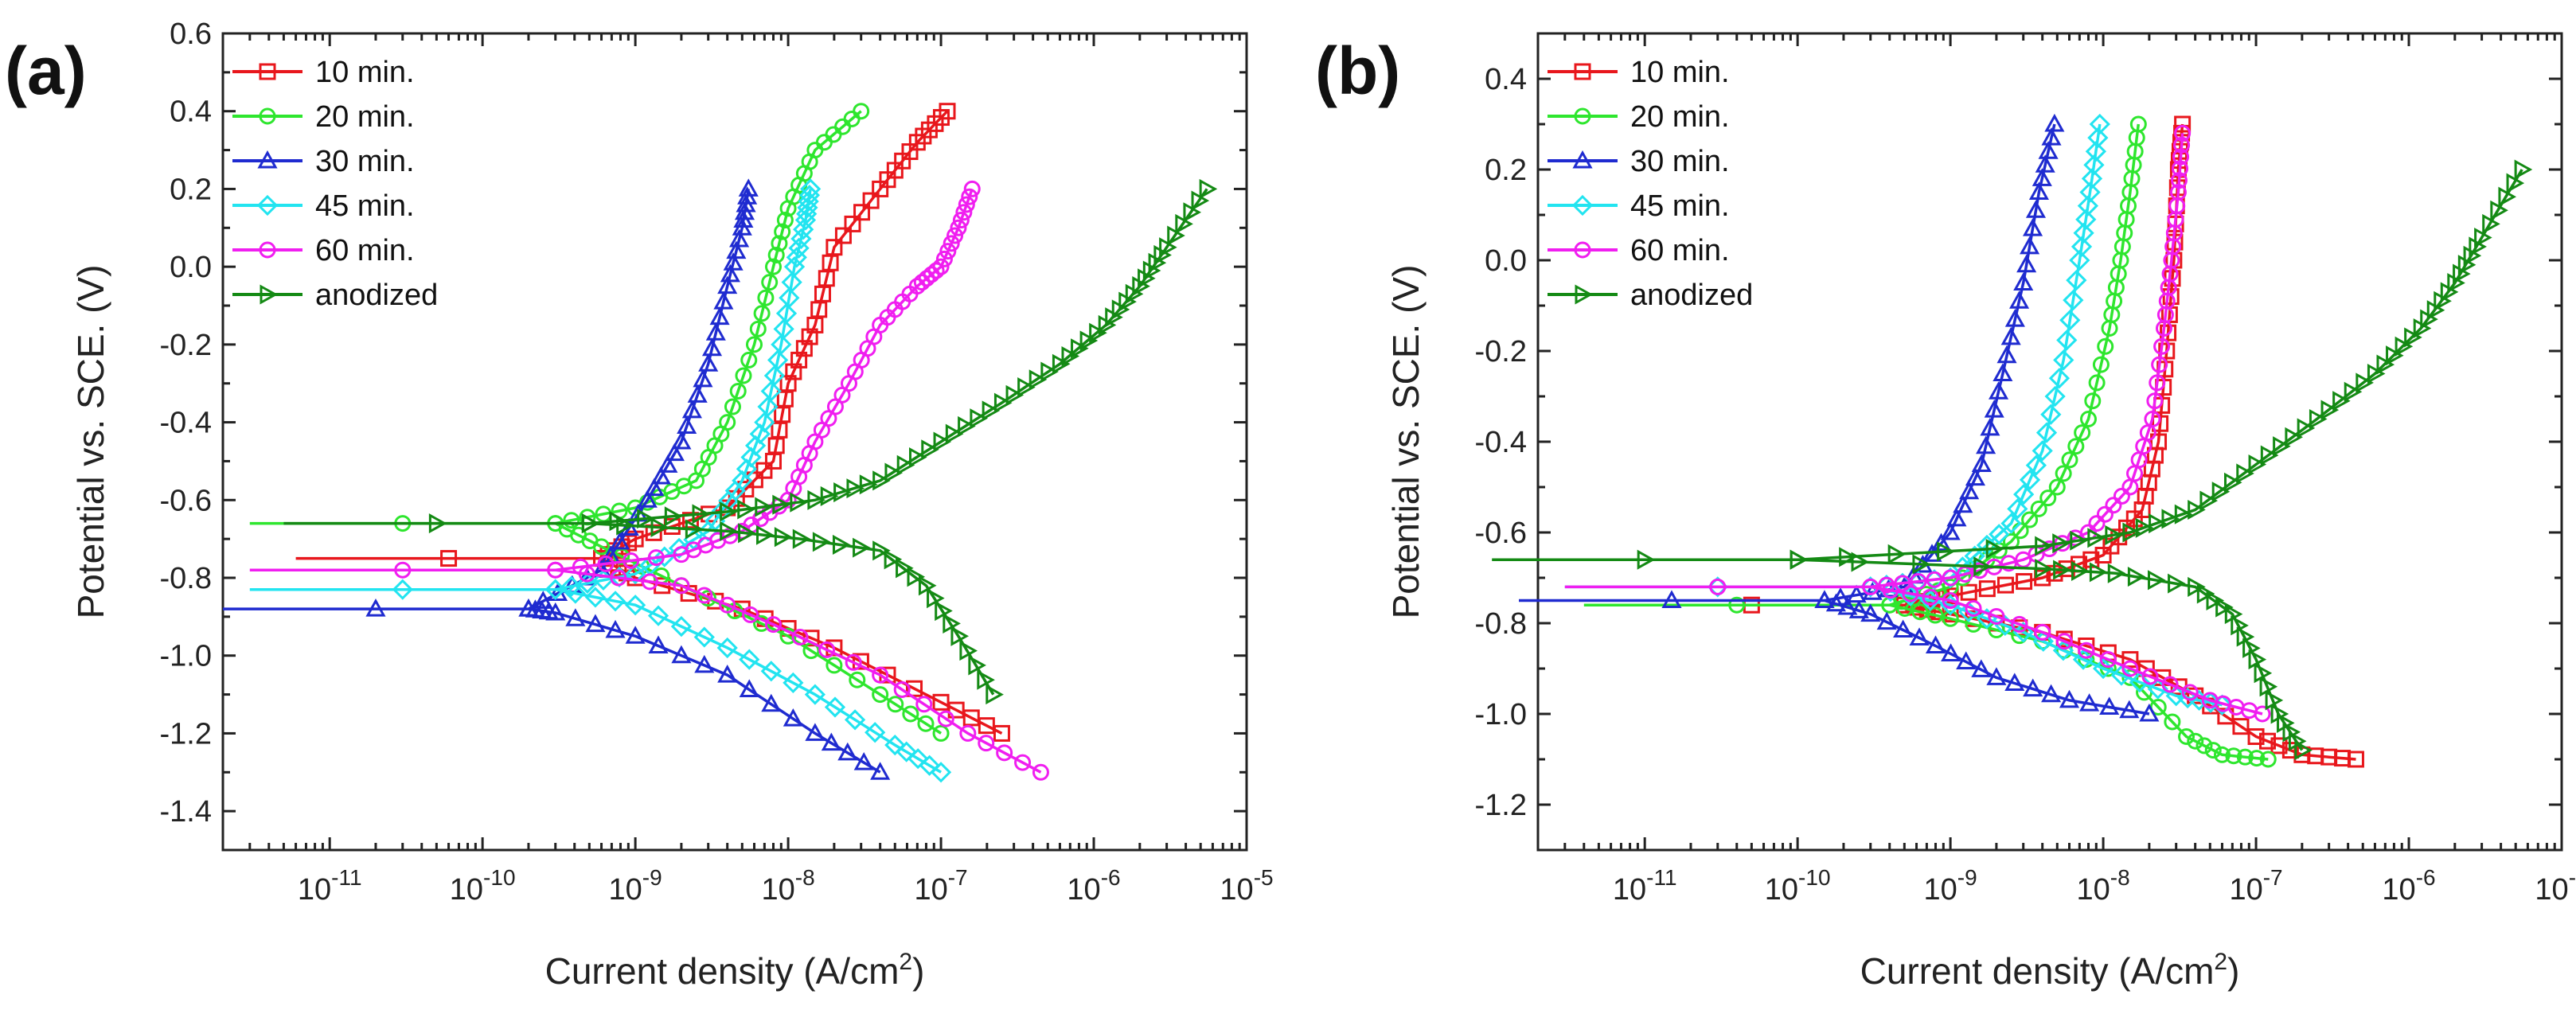 The image size is (2576, 1010). I want to click on y-tick-label: -0.6, so click(186, 501).